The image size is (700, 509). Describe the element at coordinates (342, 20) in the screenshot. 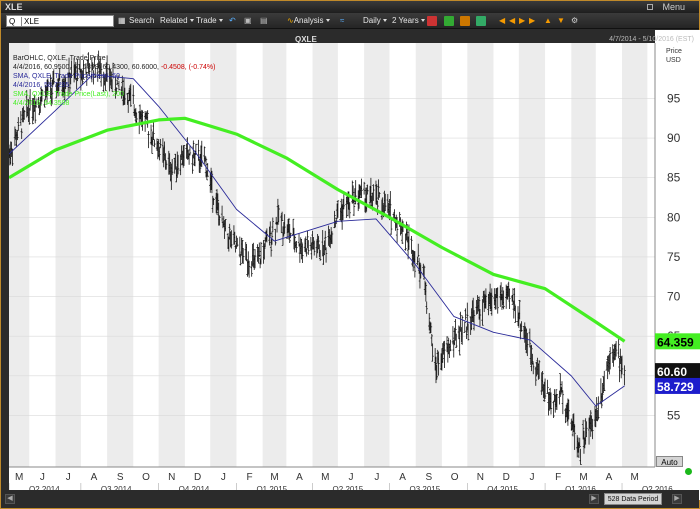

I see `studies-icon: ≈` at that location.